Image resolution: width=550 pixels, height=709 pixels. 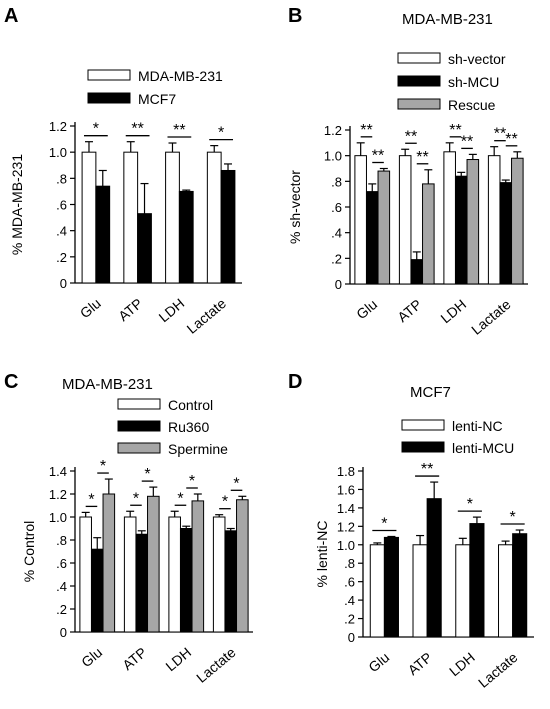 I want to click on y-axis-label: % lenti-NC, so click(x=322, y=554).